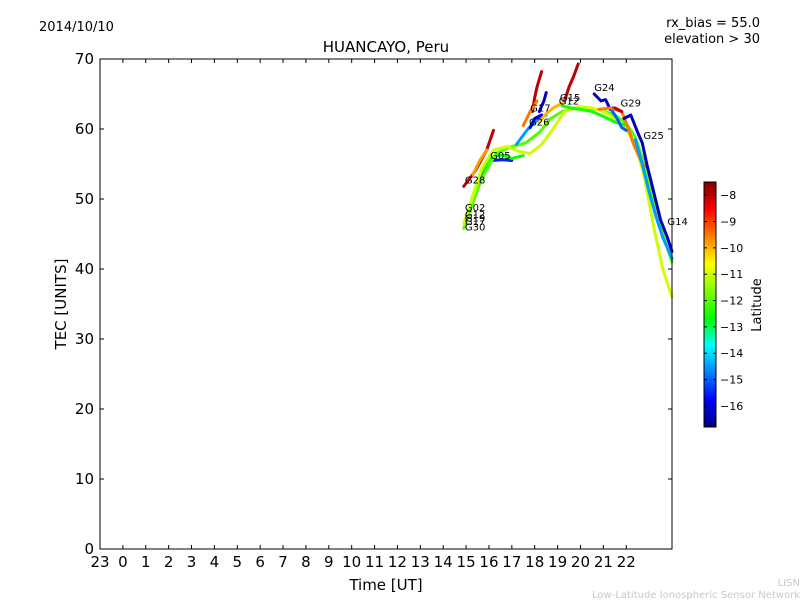 Image resolution: width=800 pixels, height=600 pixels. What do you see at coordinates (710, 304) in the screenshot?
I see `colorbar` at bounding box center [710, 304].